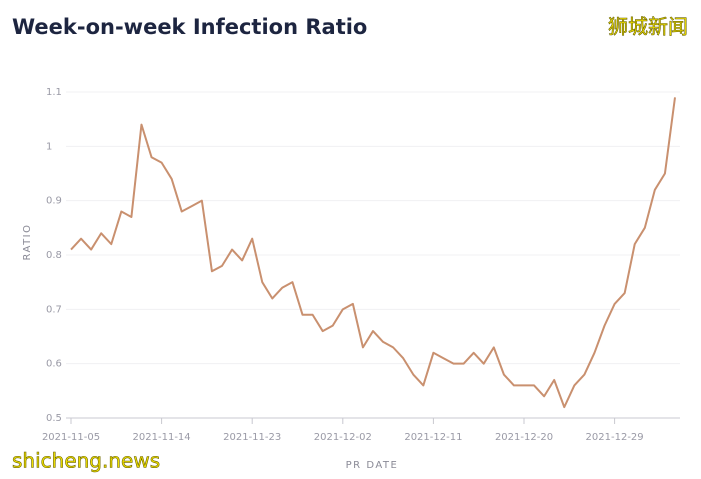  I want to click on x-tick-label: 2021-12-20, so click(524, 437).